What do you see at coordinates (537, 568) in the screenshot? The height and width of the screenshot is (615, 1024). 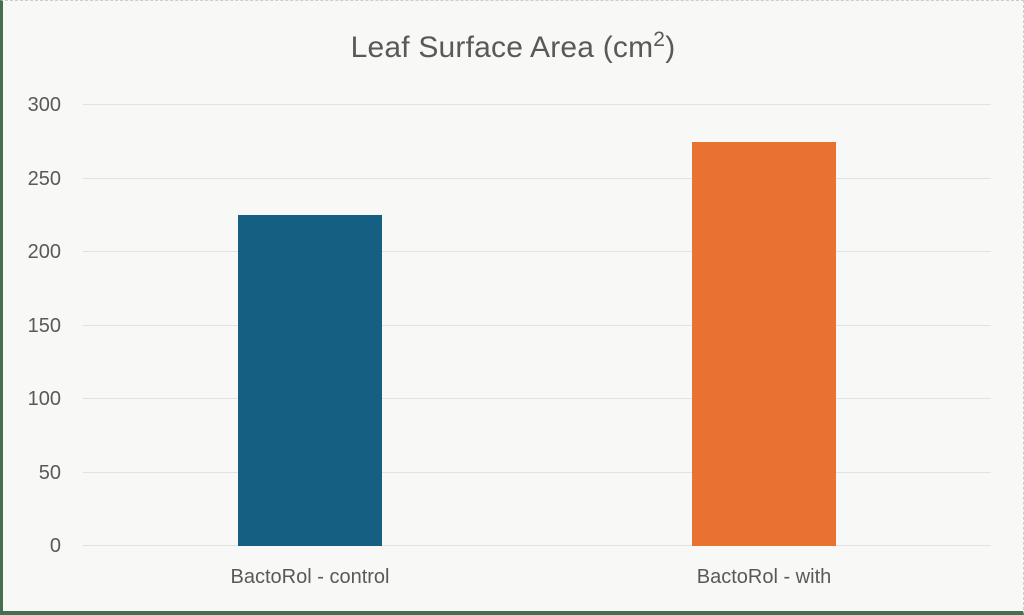 I see `x-axis-labels: BactoRol - control BactoRol - with` at bounding box center [537, 568].